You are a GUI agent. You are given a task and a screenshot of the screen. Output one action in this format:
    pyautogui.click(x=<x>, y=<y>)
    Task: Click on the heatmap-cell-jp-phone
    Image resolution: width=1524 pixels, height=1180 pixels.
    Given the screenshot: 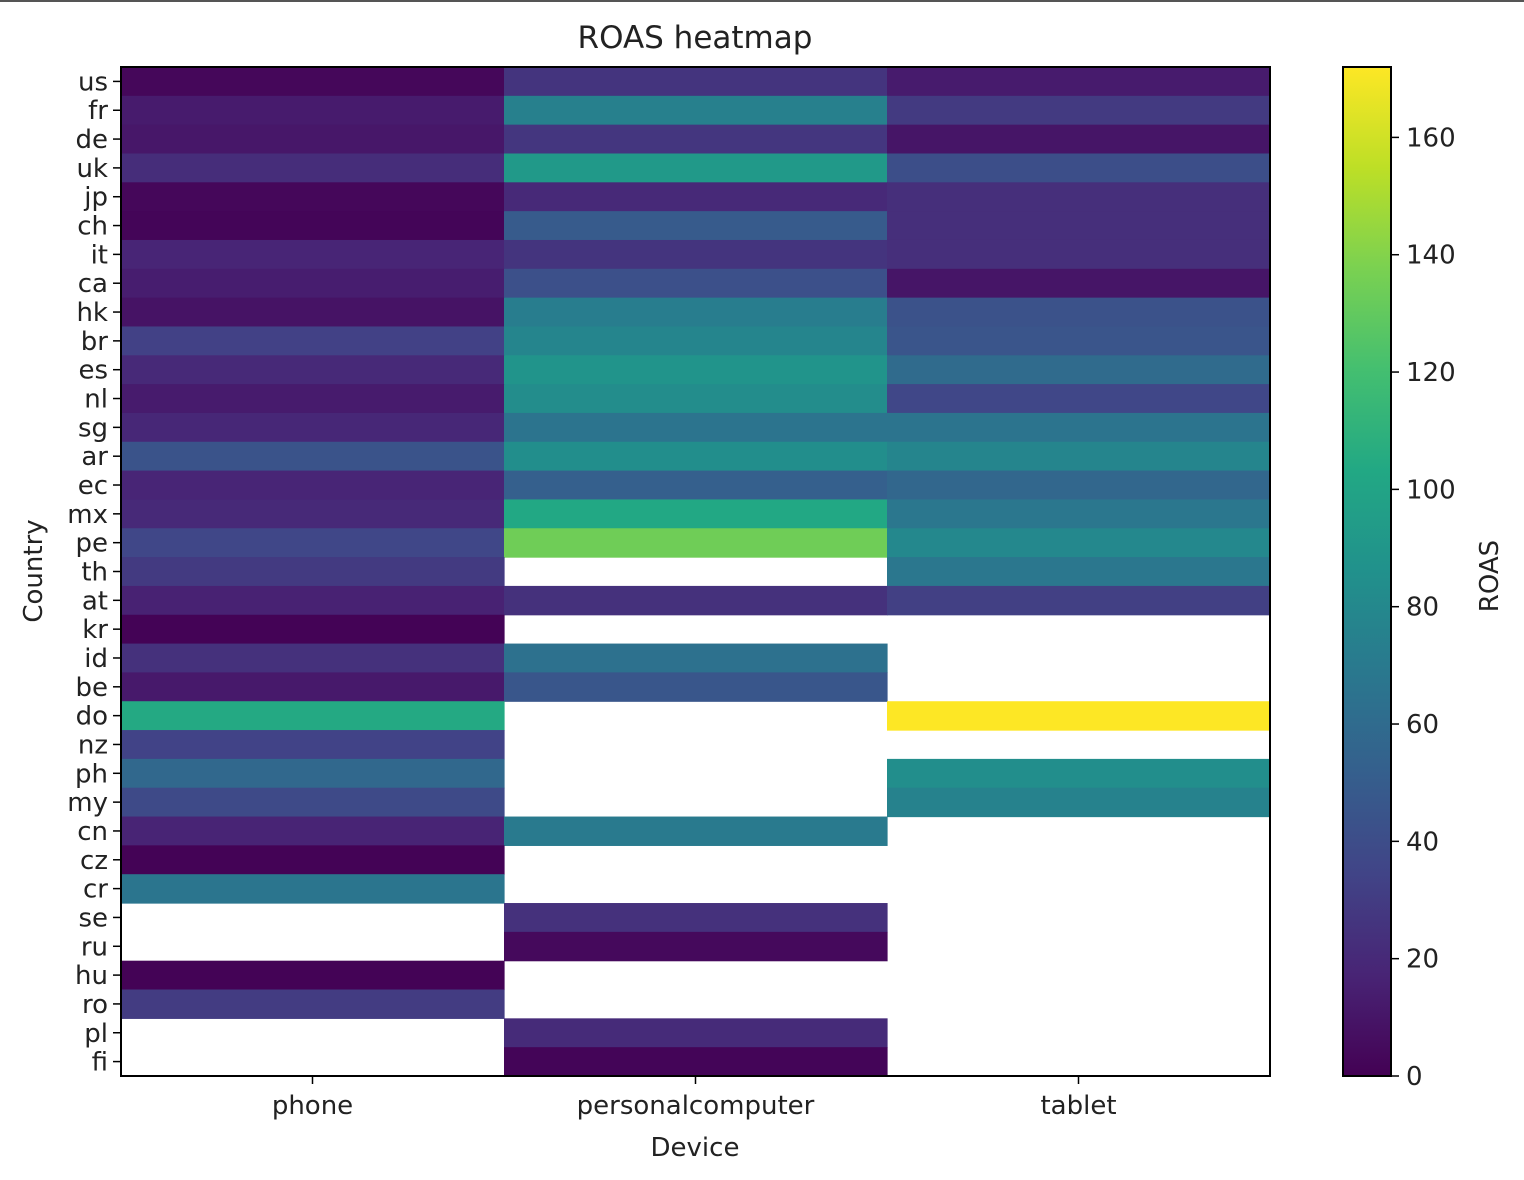 What is the action you would take?
    pyautogui.click(x=313, y=197)
    